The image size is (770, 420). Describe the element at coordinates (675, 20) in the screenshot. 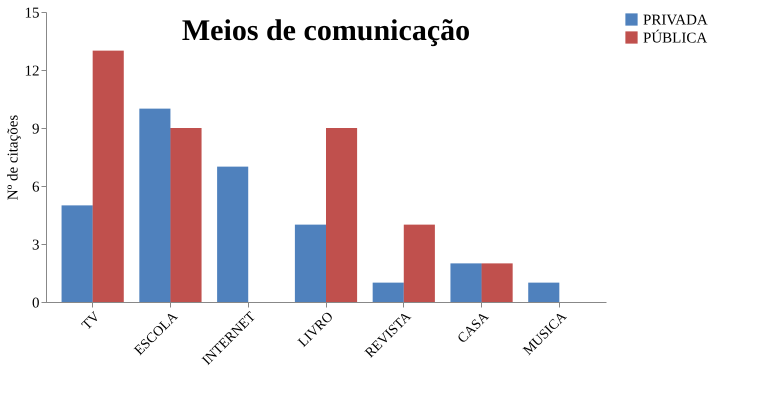

I see `legend-label: PRIVADA` at that location.